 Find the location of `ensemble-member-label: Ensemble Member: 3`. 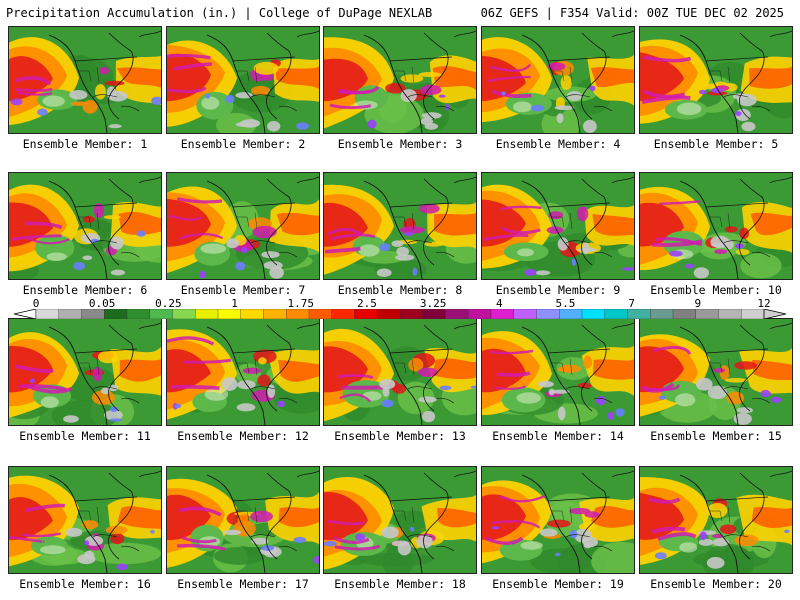

ensemble-member-label: Ensemble Member: 3 is located at coordinates (400, 144).